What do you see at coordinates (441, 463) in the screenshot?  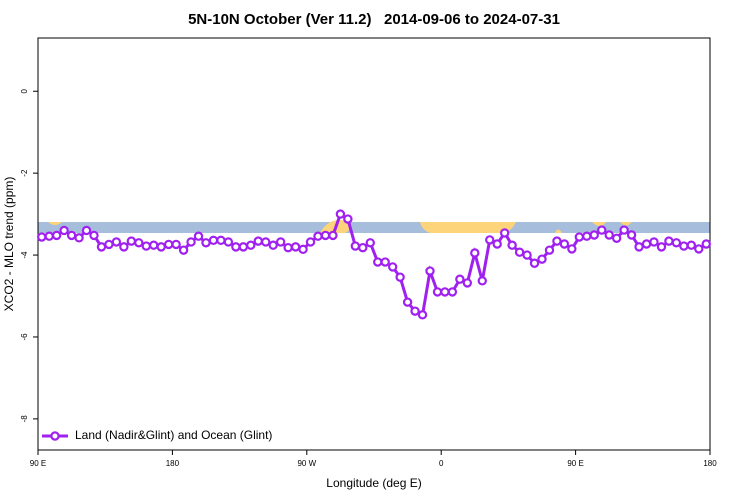 I see `x-tick-label: 0` at bounding box center [441, 463].